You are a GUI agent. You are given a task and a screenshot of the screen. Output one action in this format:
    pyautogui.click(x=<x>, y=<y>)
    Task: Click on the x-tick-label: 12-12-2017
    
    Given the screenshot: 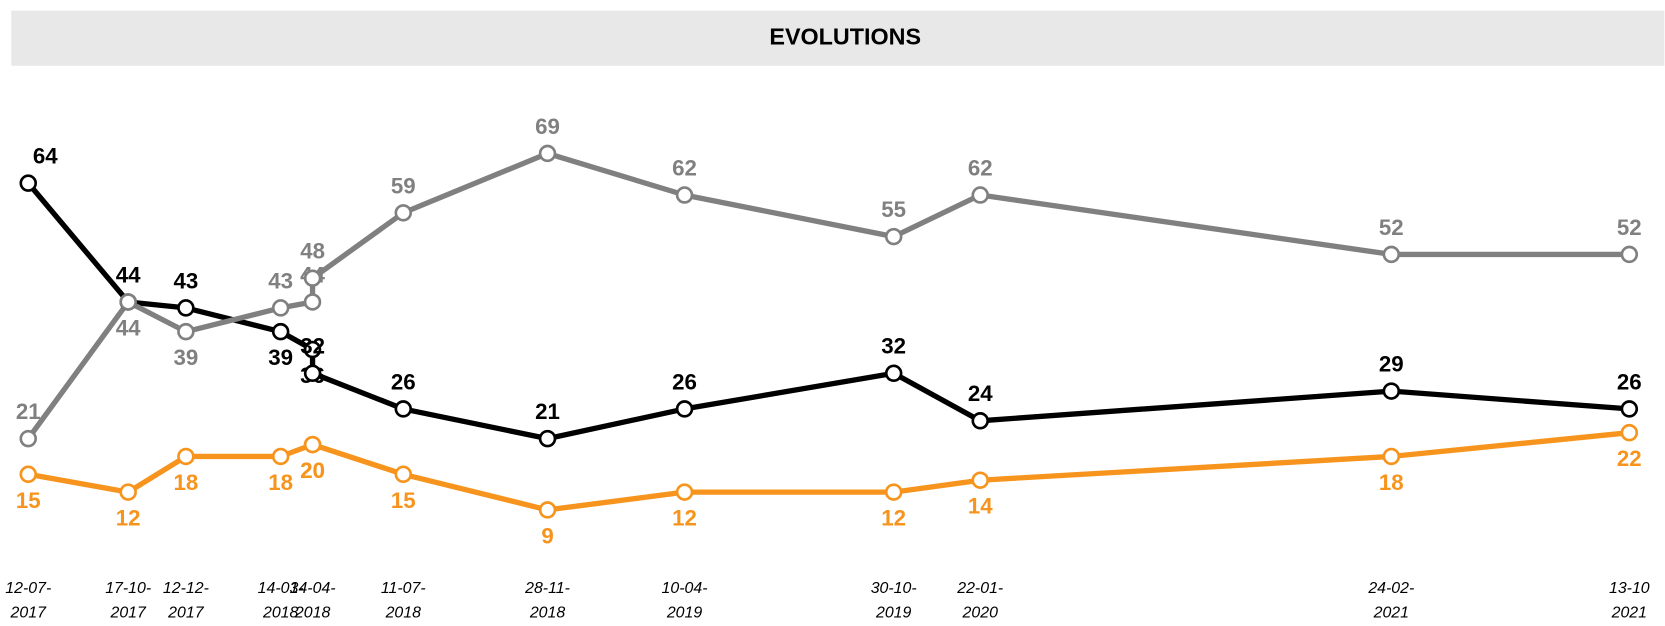 What is the action you would take?
    pyautogui.click(x=186, y=600)
    